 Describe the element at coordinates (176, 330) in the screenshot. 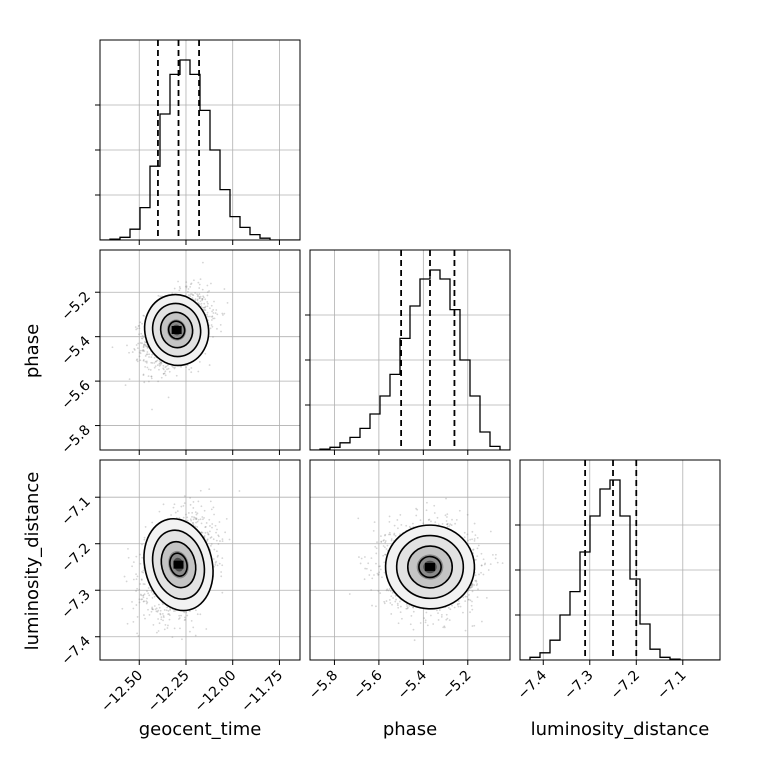

I see `contour-line` at that location.